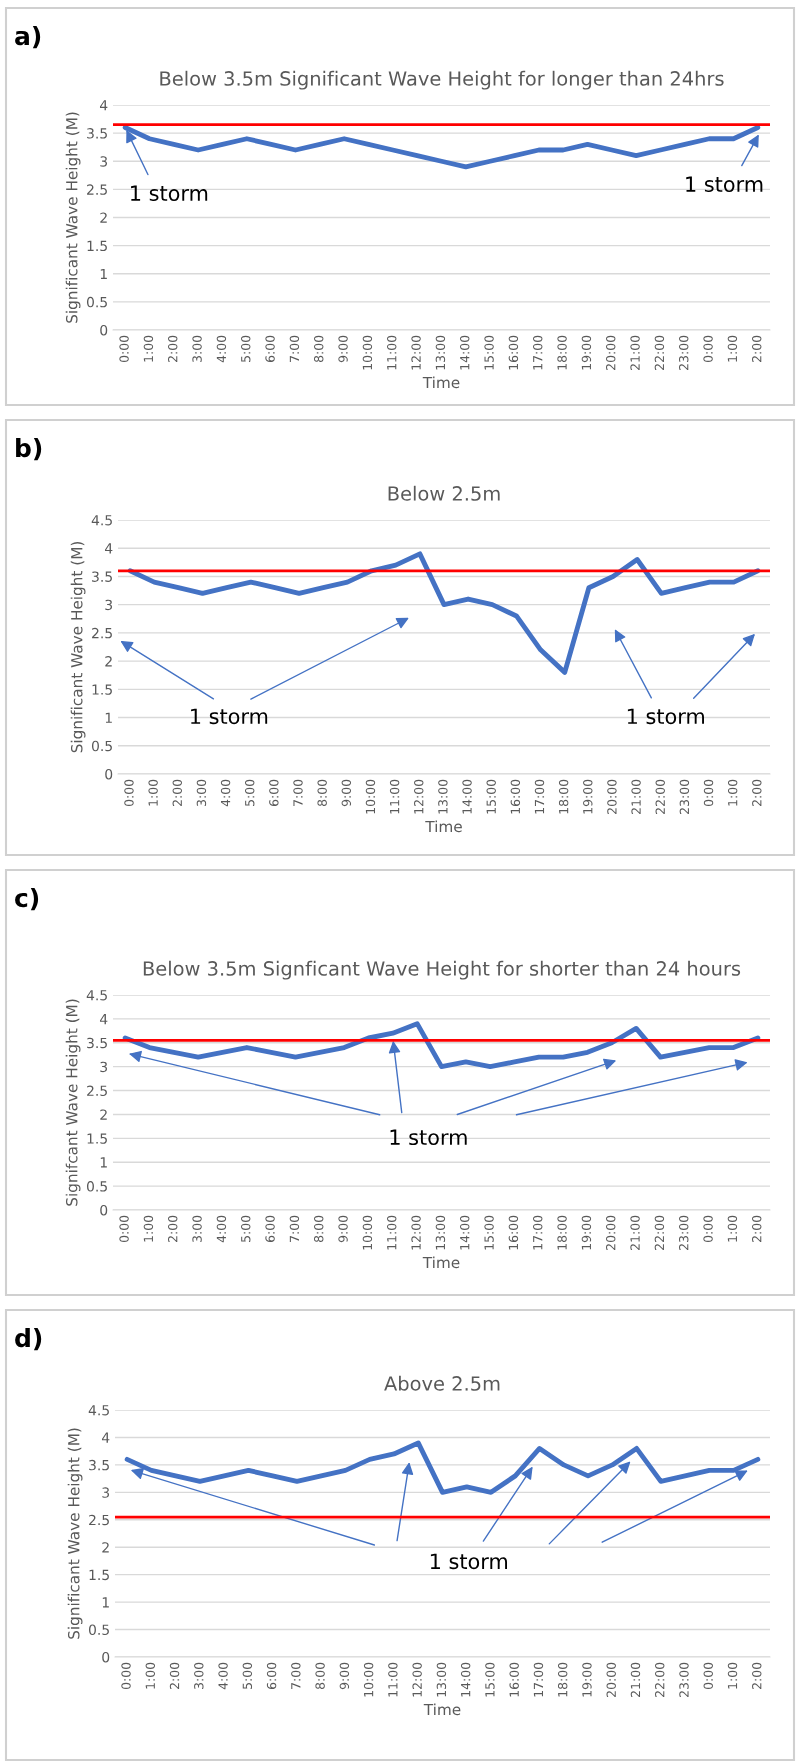 This screenshot has height=1762, width=798. What do you see at coordinates (29, 449) in the screenshot?
I see `text: b)` at bounding box center [29, 449].